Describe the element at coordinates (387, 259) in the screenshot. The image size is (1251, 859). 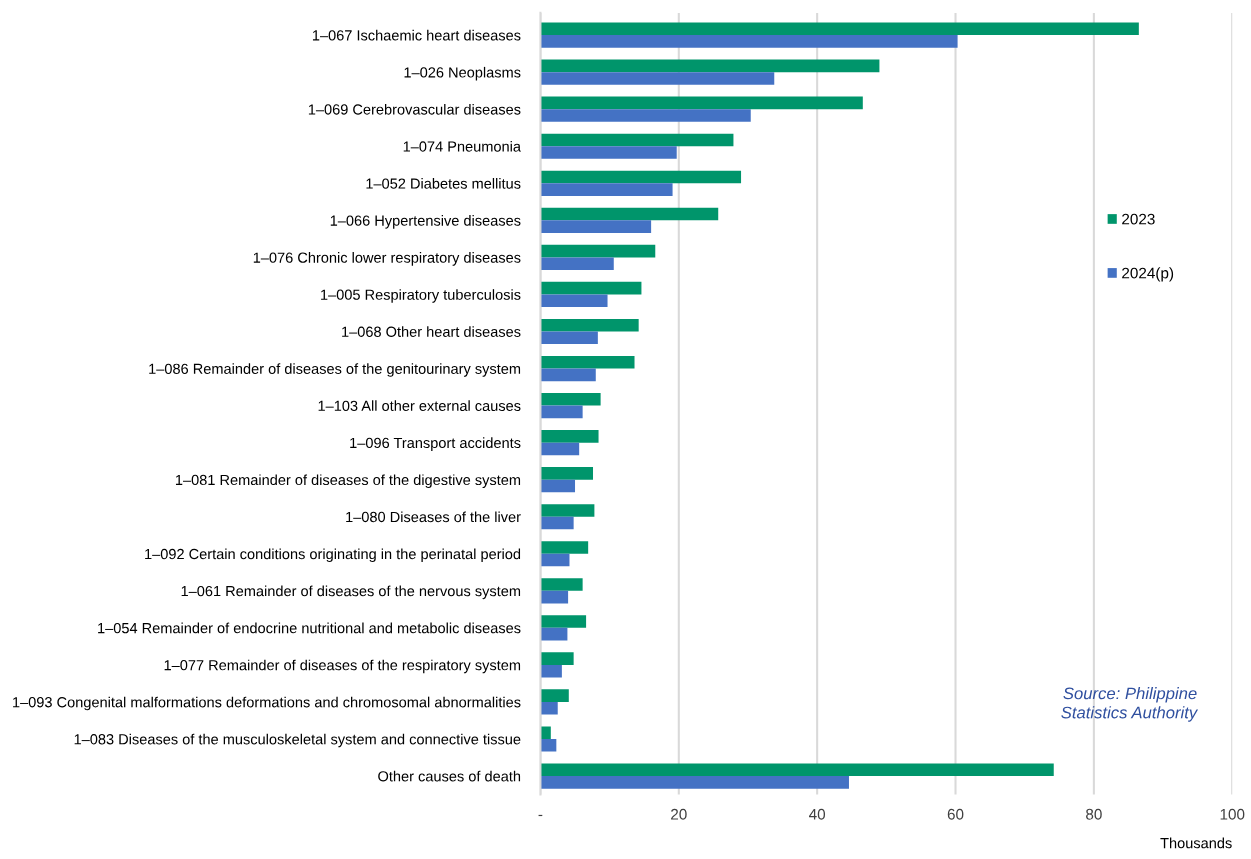
I see `y-tick-label: 1–076 Chronic lower respiratory diseases` at that location.